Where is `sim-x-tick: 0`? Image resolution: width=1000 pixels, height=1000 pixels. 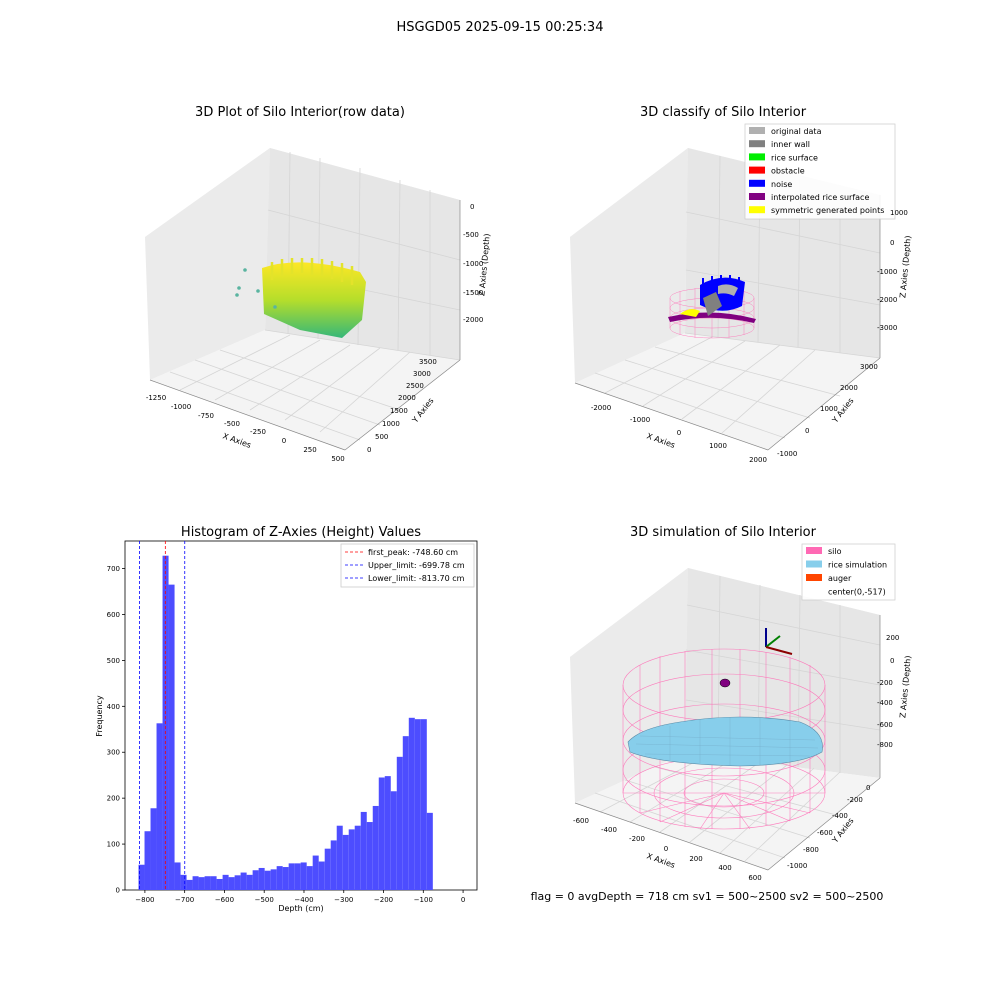
sim-x-tick: 0 is located at coordinates (666, 849).